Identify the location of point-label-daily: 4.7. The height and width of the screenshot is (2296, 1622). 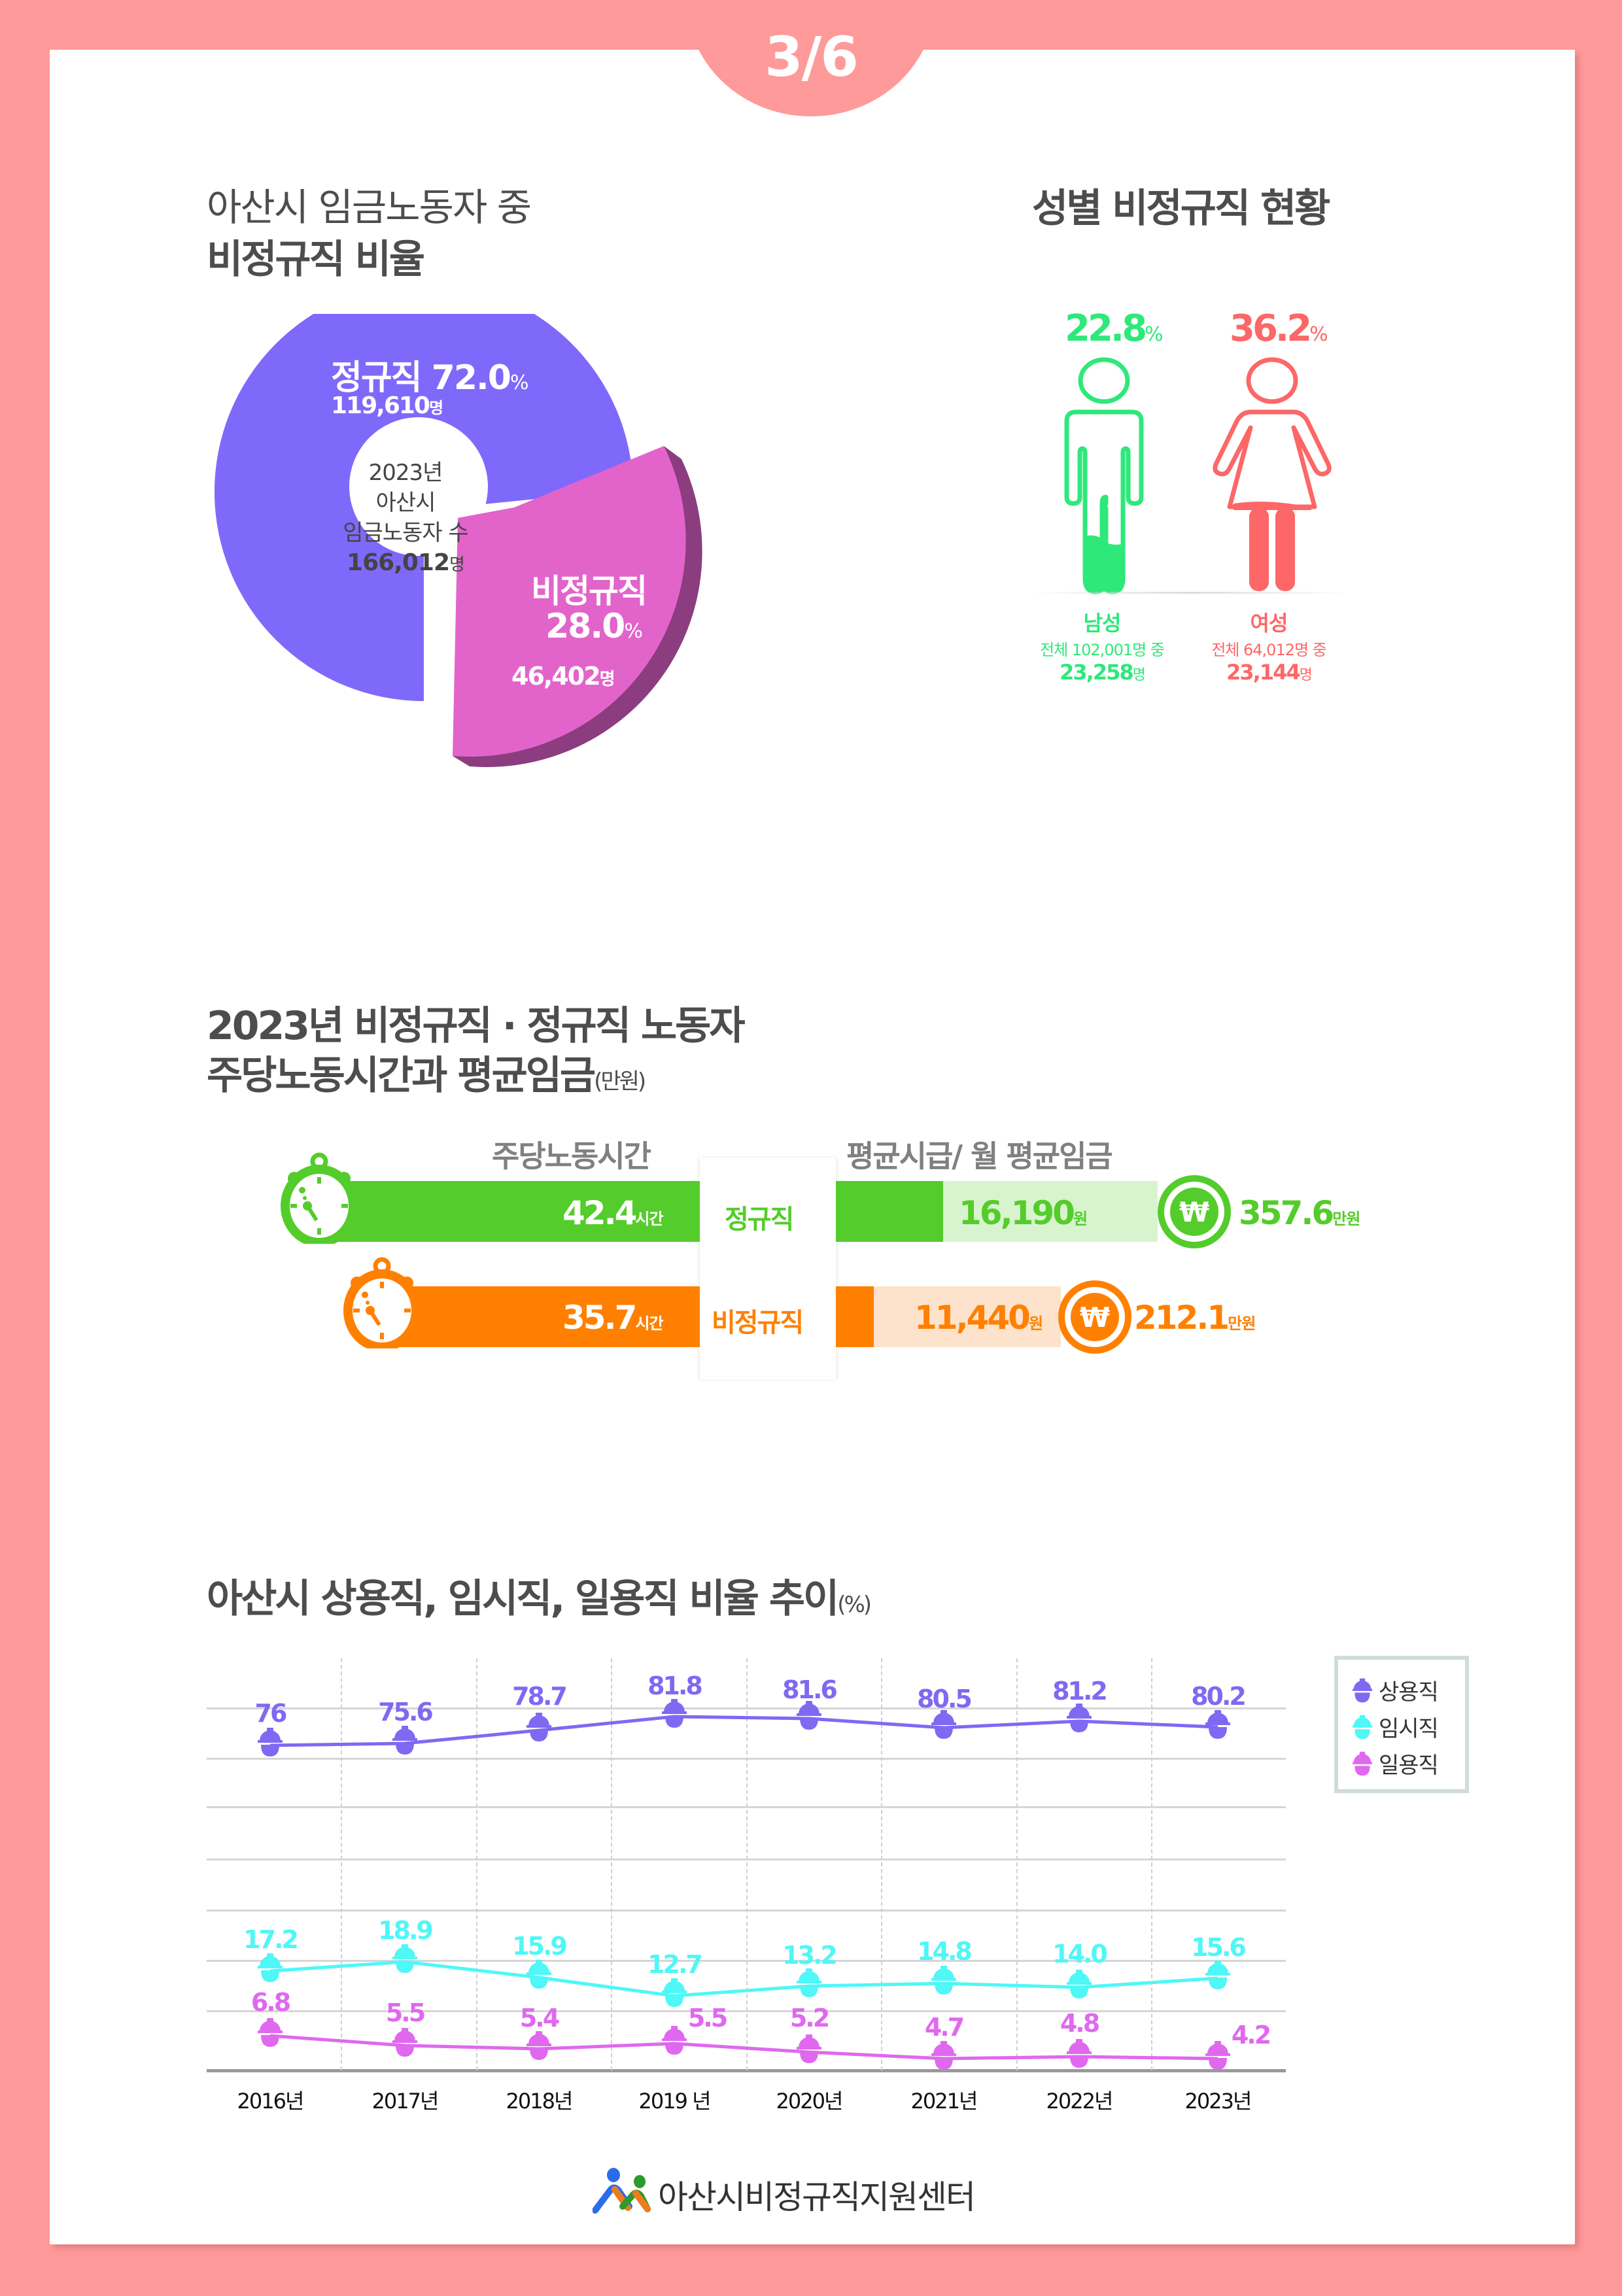
(944, 2027).